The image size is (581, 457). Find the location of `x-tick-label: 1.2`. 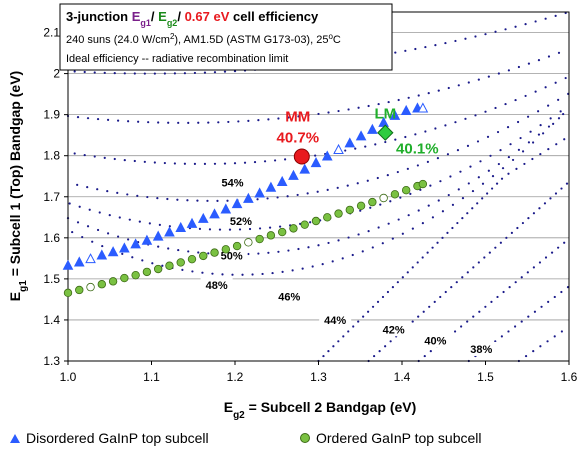

x-tick-label: 1.2 is located at coordinates (235, 377).